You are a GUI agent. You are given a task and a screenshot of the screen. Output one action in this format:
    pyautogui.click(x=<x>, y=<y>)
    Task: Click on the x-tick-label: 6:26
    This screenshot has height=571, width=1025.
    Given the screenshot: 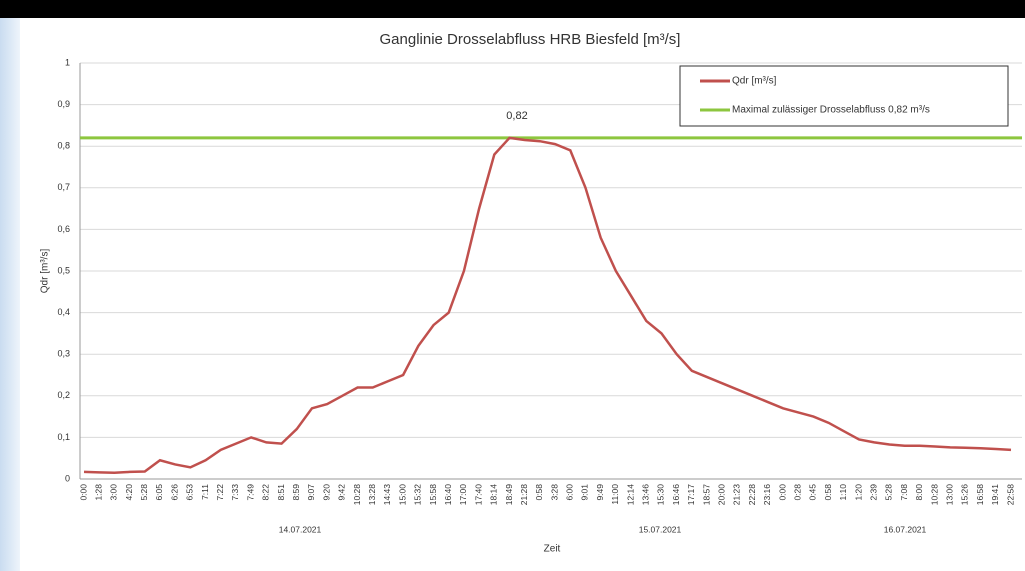 What is the action you would take?
    pyautogui.click(x=174, y=492)
    